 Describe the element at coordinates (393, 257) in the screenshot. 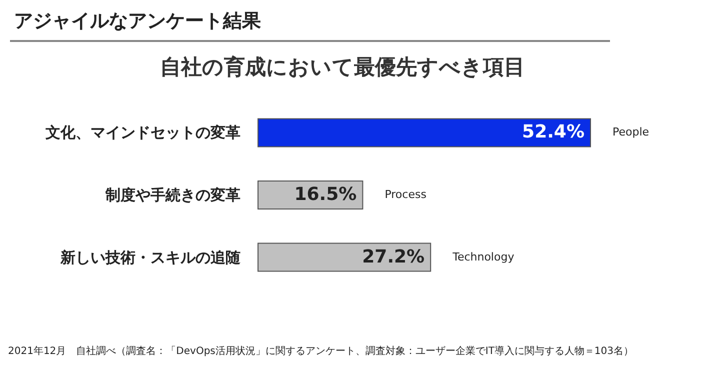

I see `data-label: 27.2%` at that location.